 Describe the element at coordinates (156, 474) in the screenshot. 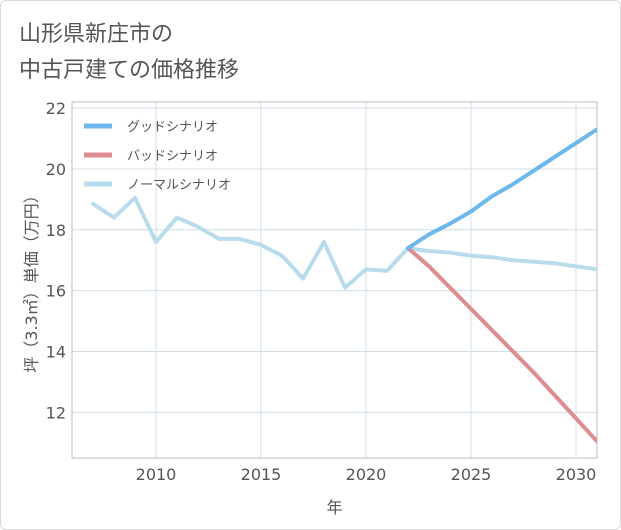

I see `x-tick-label: 2010` at that location.